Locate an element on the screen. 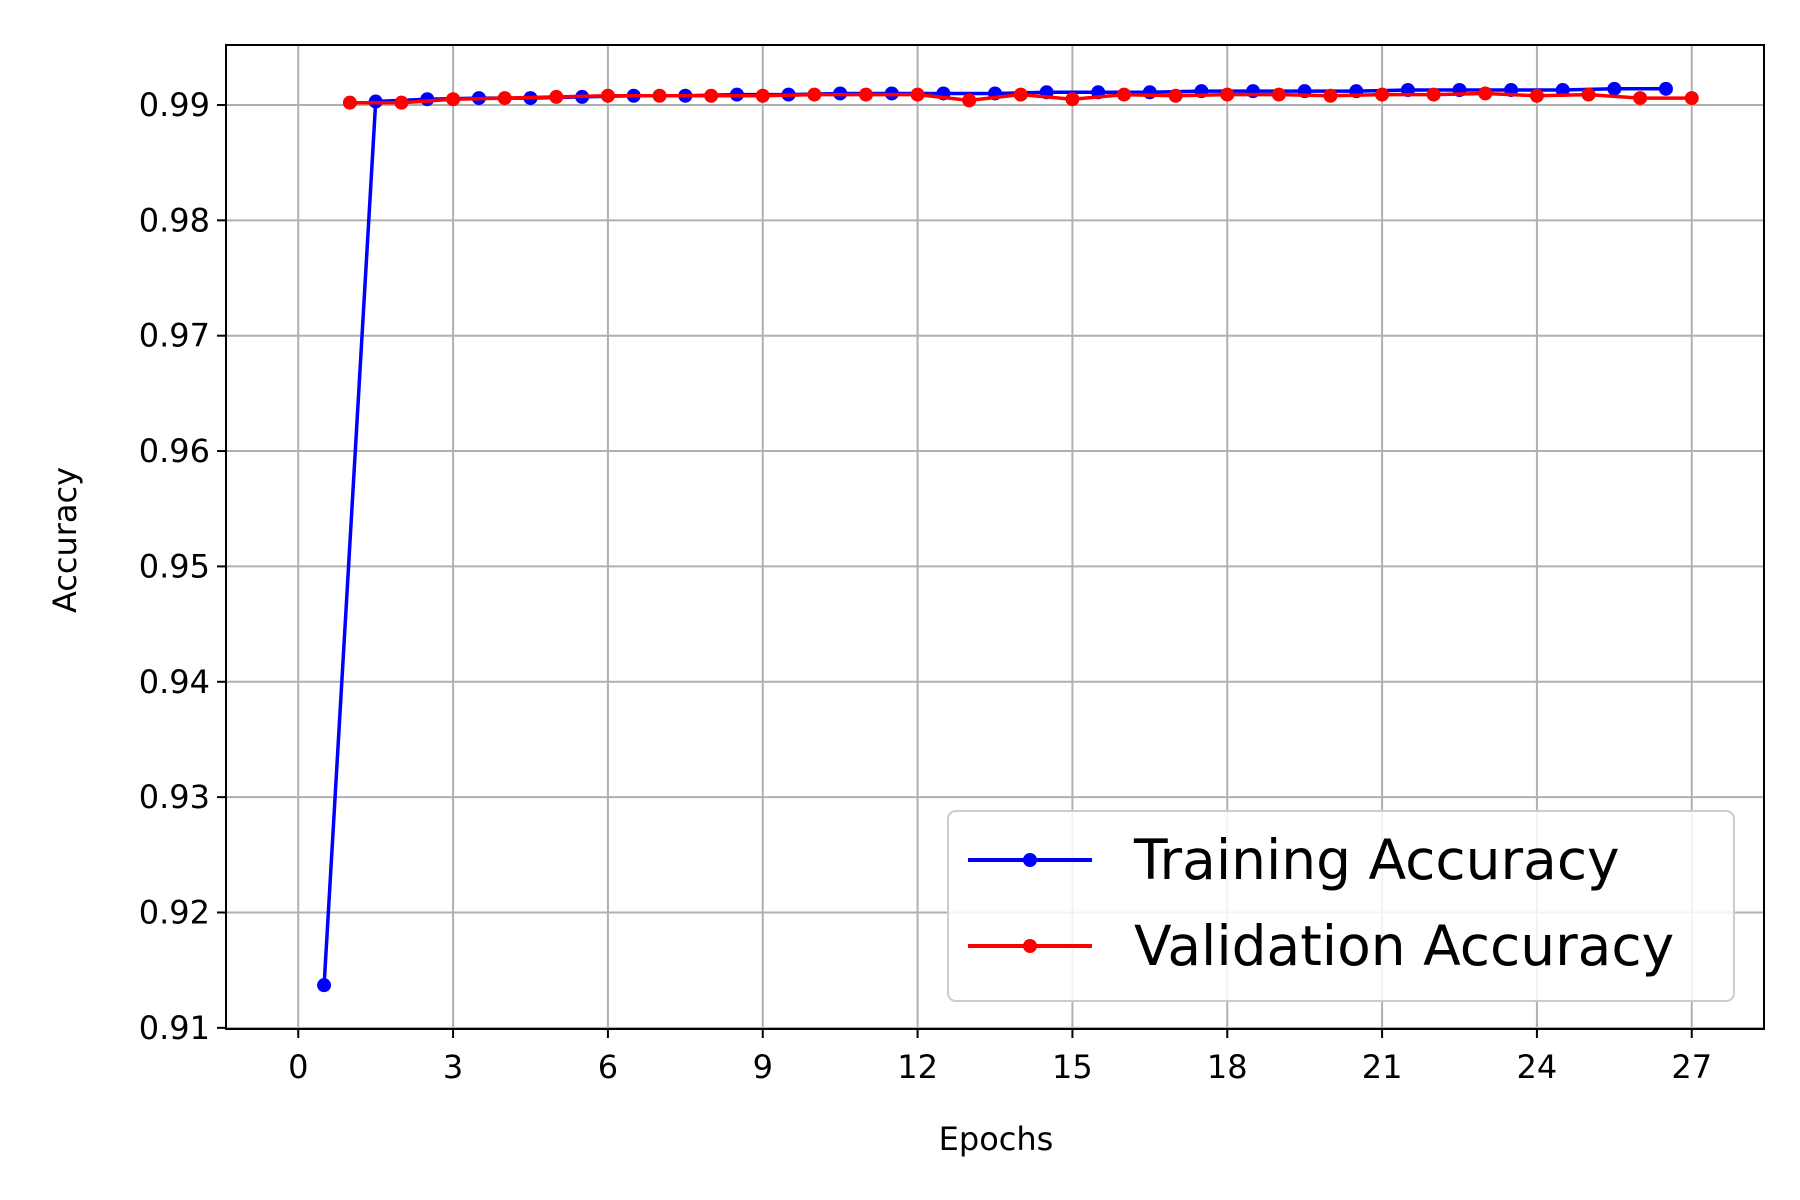 Image resolution: width=1800 pixels, height=1200 pixels. legend-label-2: Validation Accuracy is located at coordinates (1404, 946).